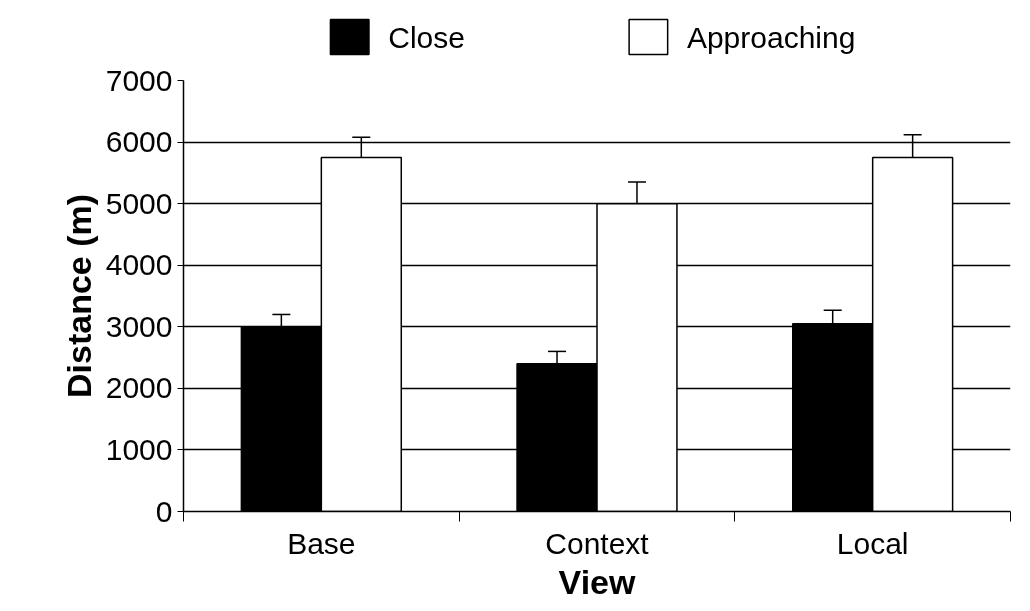  I want to click on y-tick-label: 3000, so click(139, 326).